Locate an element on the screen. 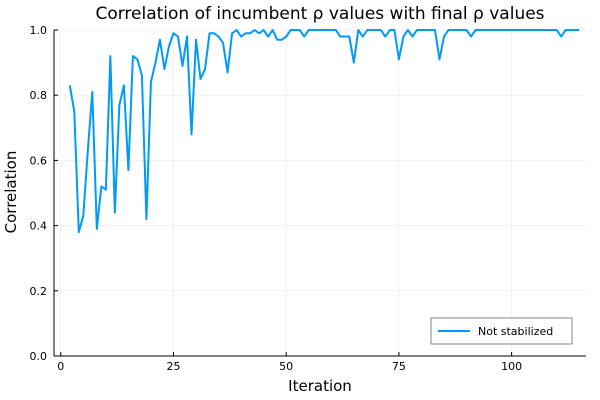  y-axis-label: Correlation is located at coordinates (11, 192).